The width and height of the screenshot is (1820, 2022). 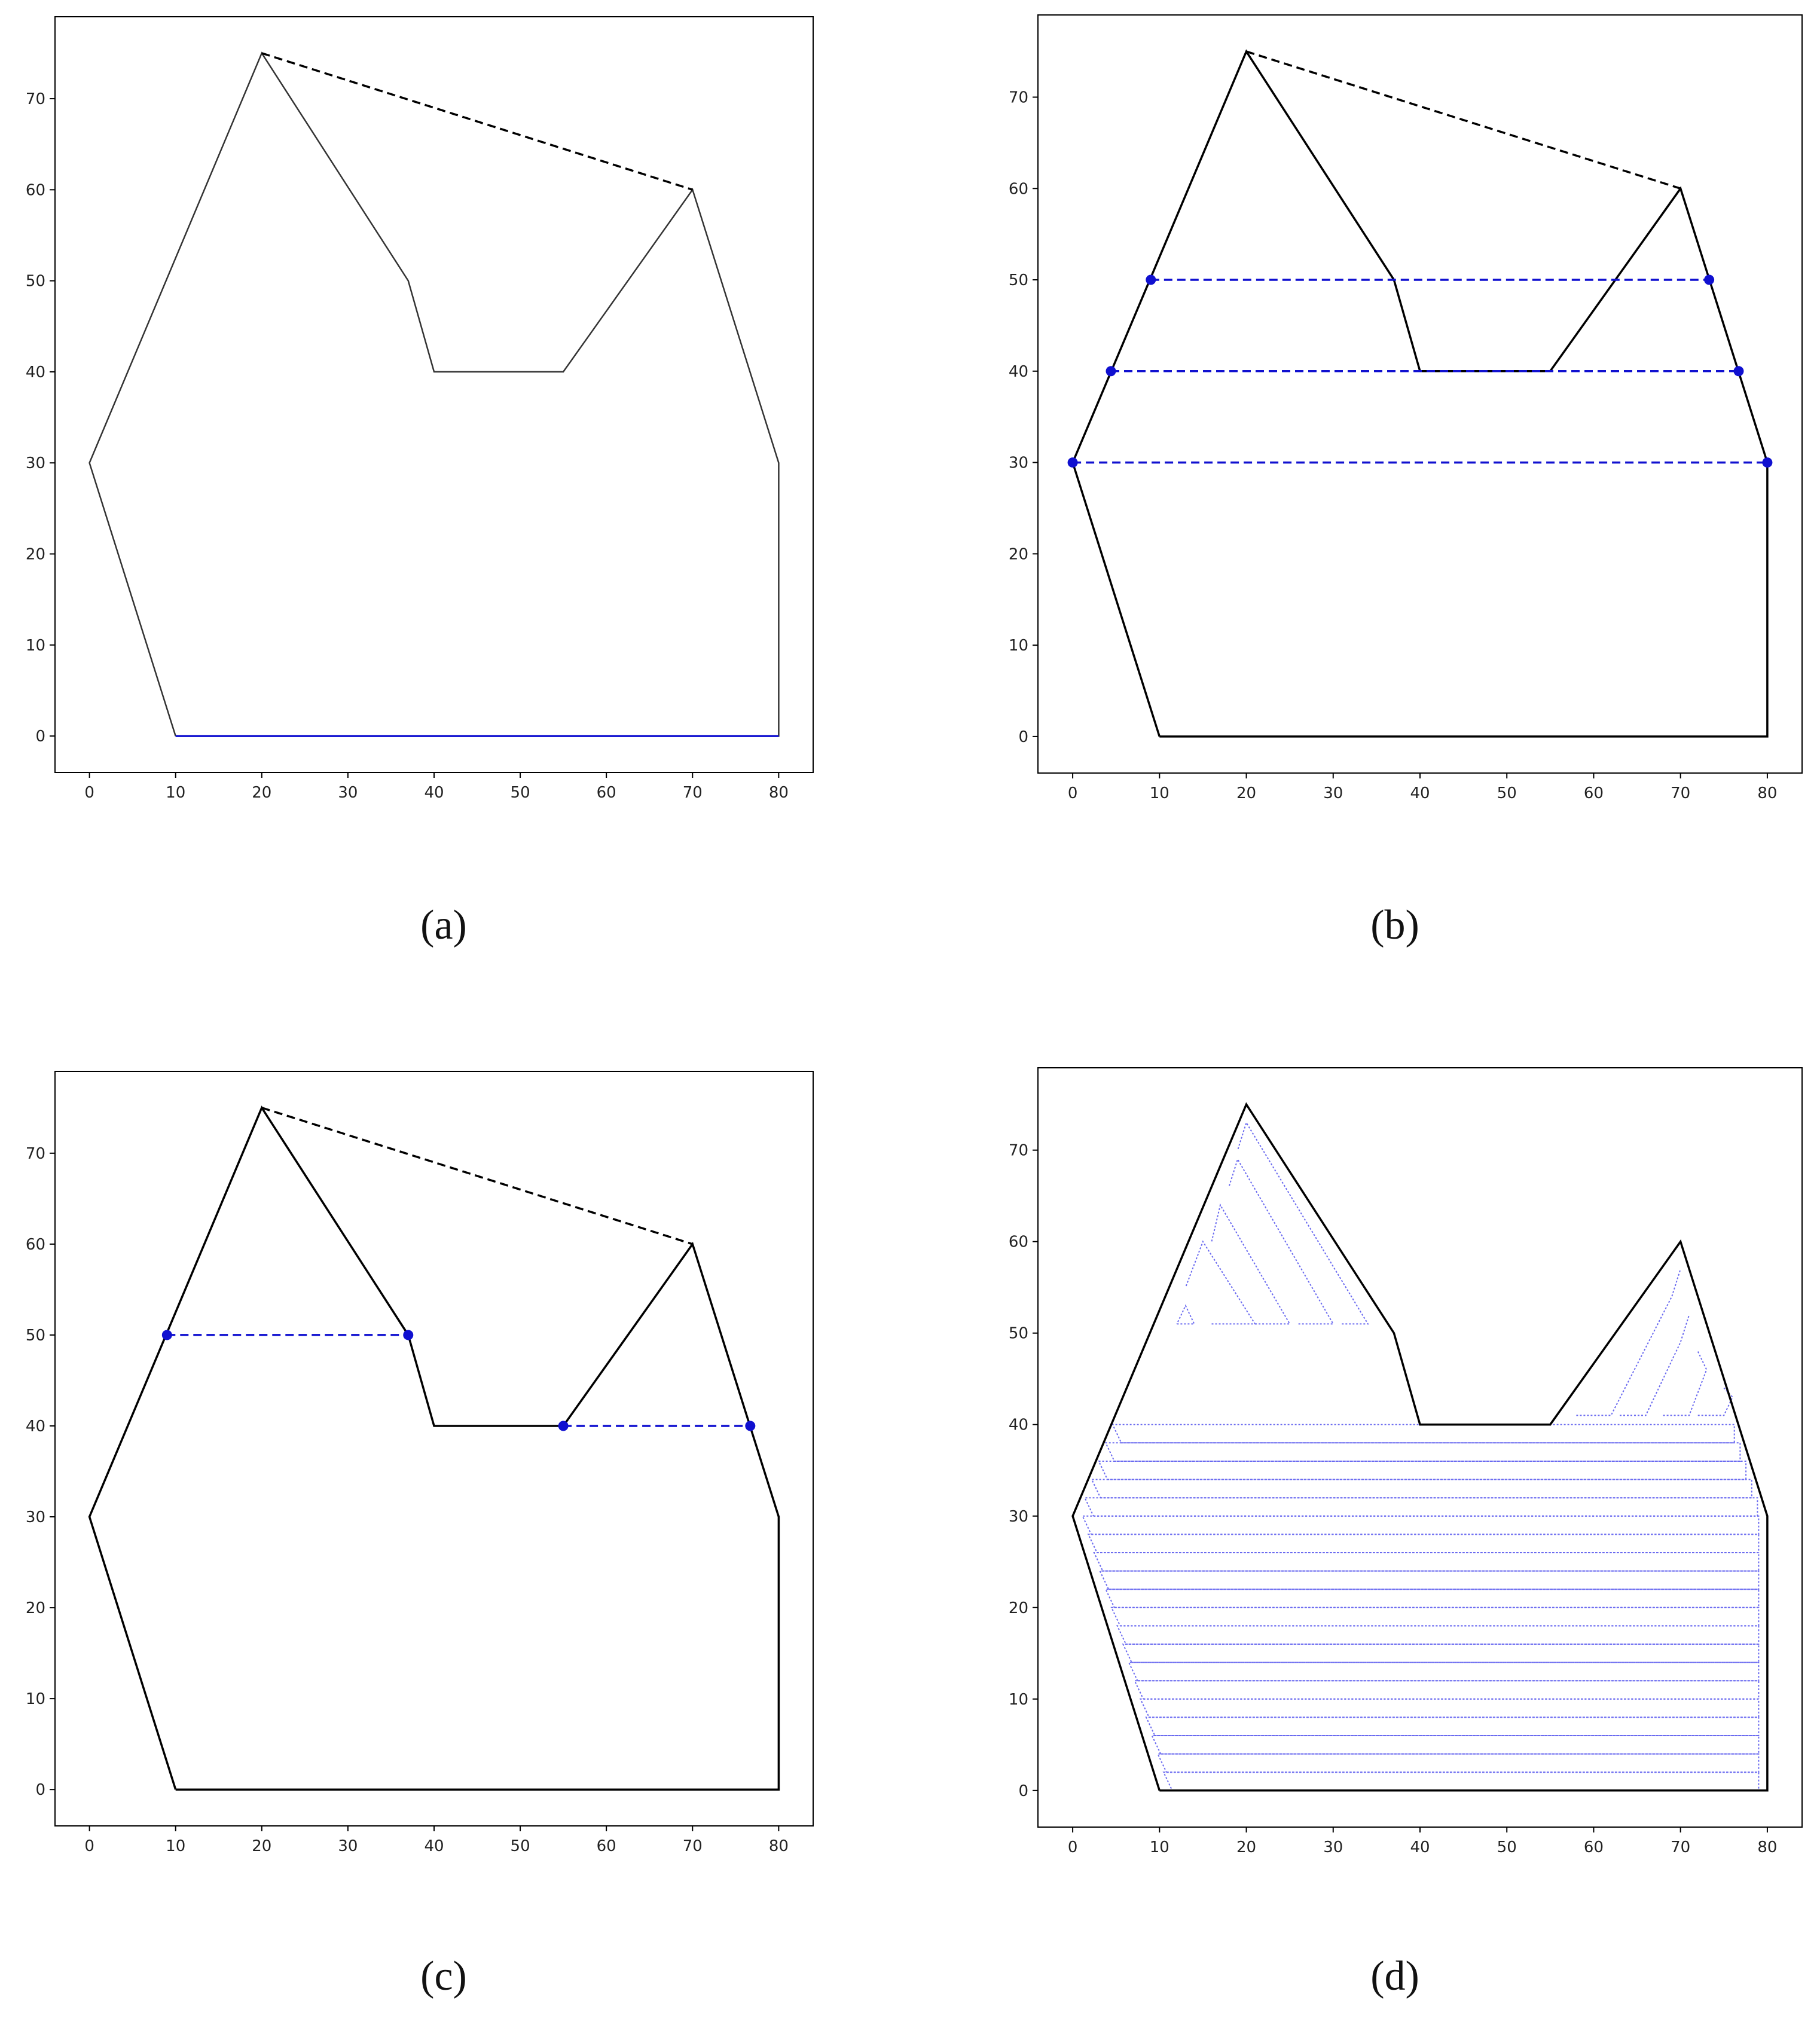 What do you see at coordinates (1394, 925) in the screenshot?
I see `caption-b: (b)` at bounding box center [1394, 925].